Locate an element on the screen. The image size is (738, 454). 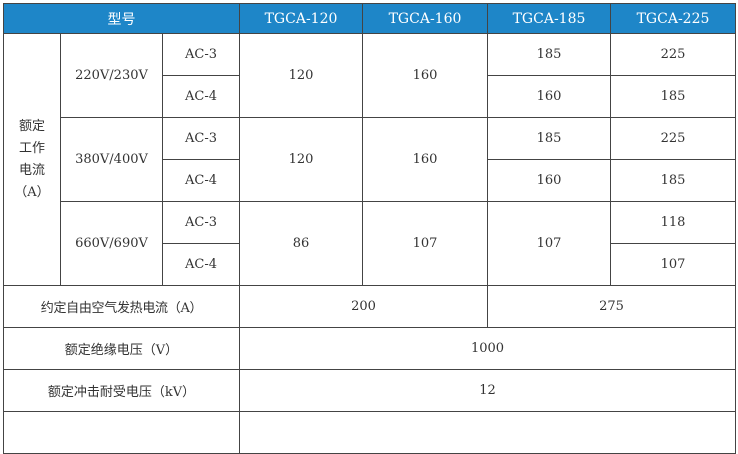
model-tgca-120: TGCA-120 is located at coordinates (301, 18).